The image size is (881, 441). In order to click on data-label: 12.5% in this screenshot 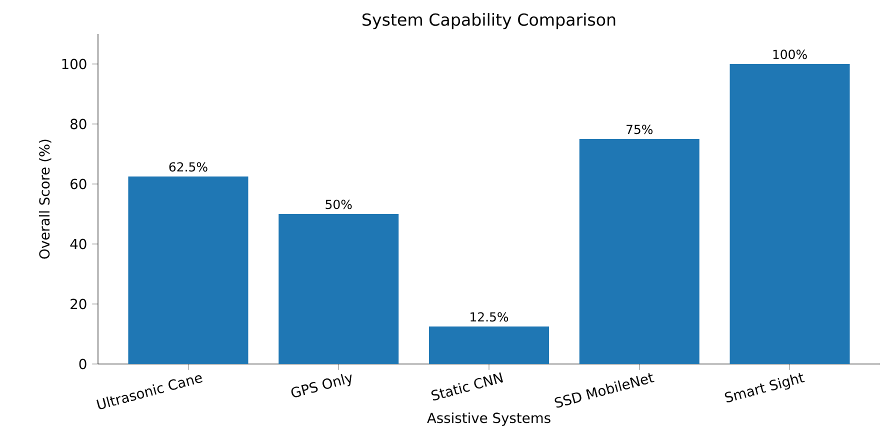, I will do `click(489, 317)`.